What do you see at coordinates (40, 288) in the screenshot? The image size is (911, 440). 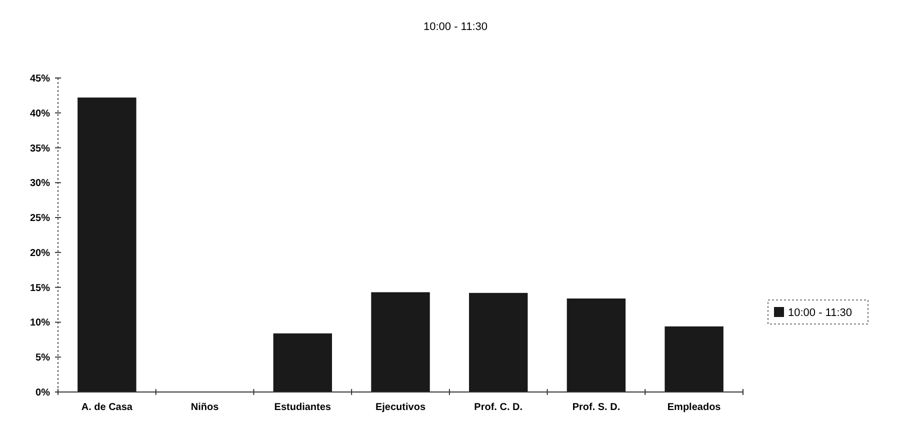 I see `y-tick-label: 15%` at bounding box center [40, 288].